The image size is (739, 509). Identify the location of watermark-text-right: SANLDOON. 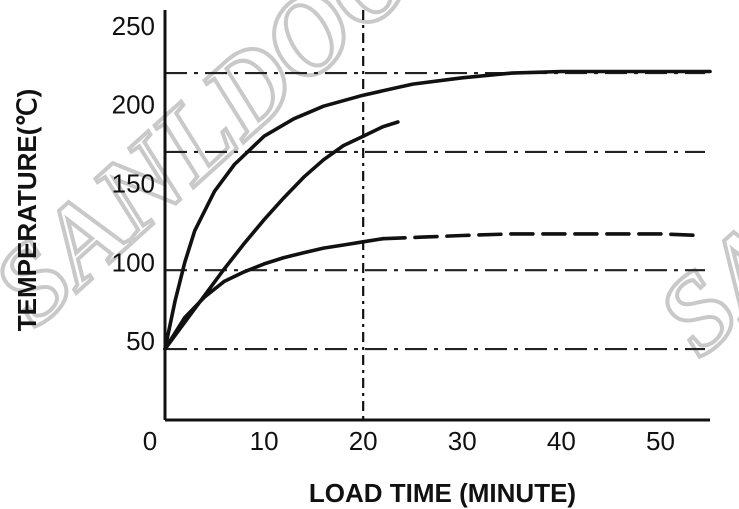
(686, 189).